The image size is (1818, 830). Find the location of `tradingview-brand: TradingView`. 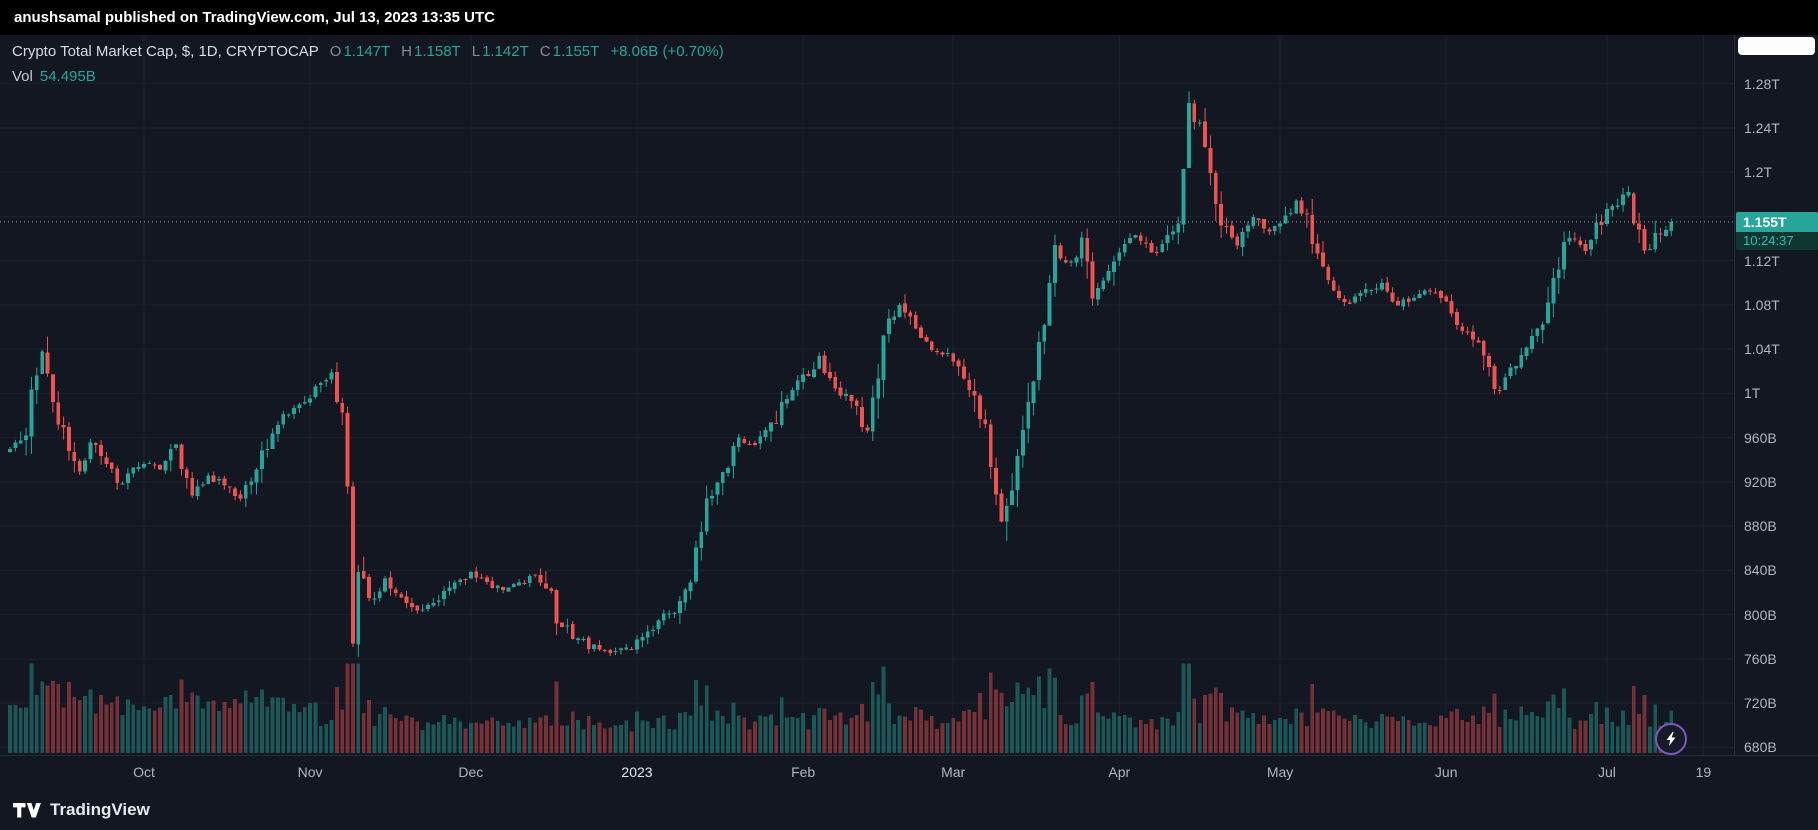

tradingview-brand: TradingView is located at coordinates (100, 809).